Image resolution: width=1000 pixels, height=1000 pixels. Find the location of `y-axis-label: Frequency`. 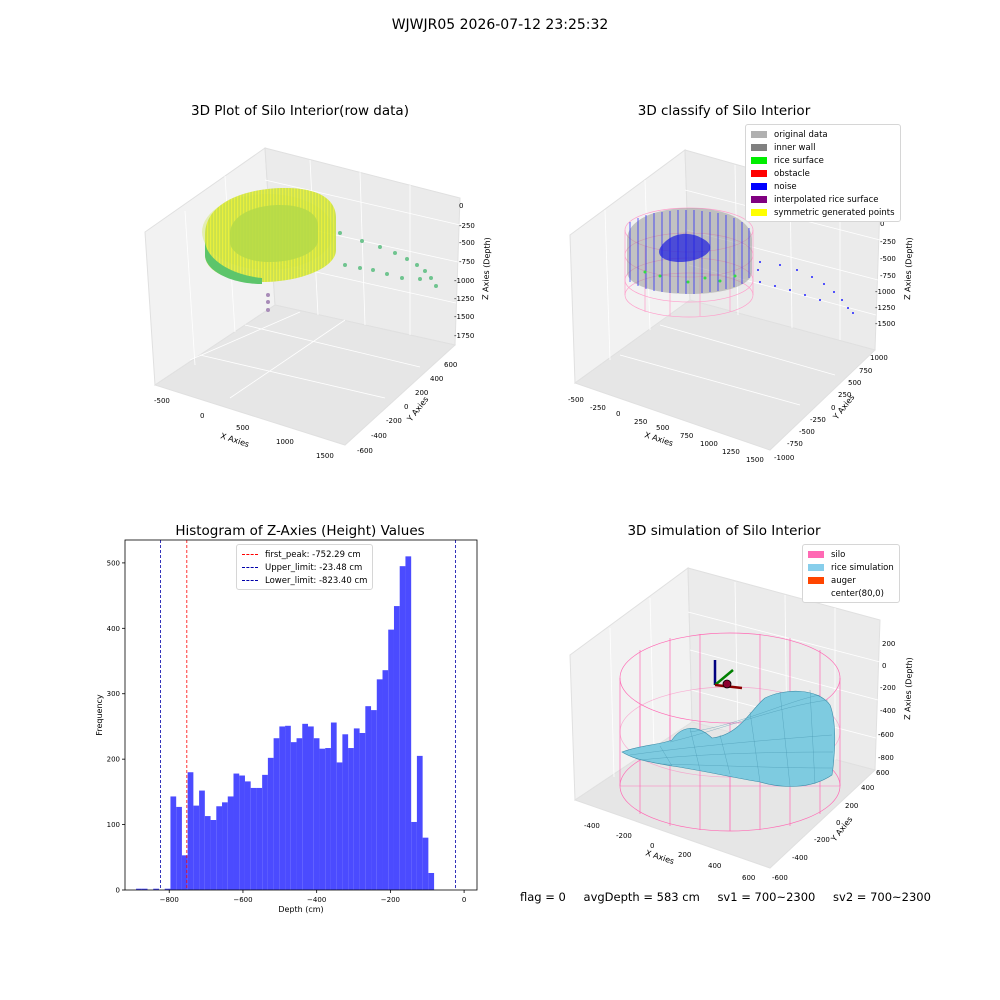

y-axis-label: Frequency is located at coordinates (99, 715).